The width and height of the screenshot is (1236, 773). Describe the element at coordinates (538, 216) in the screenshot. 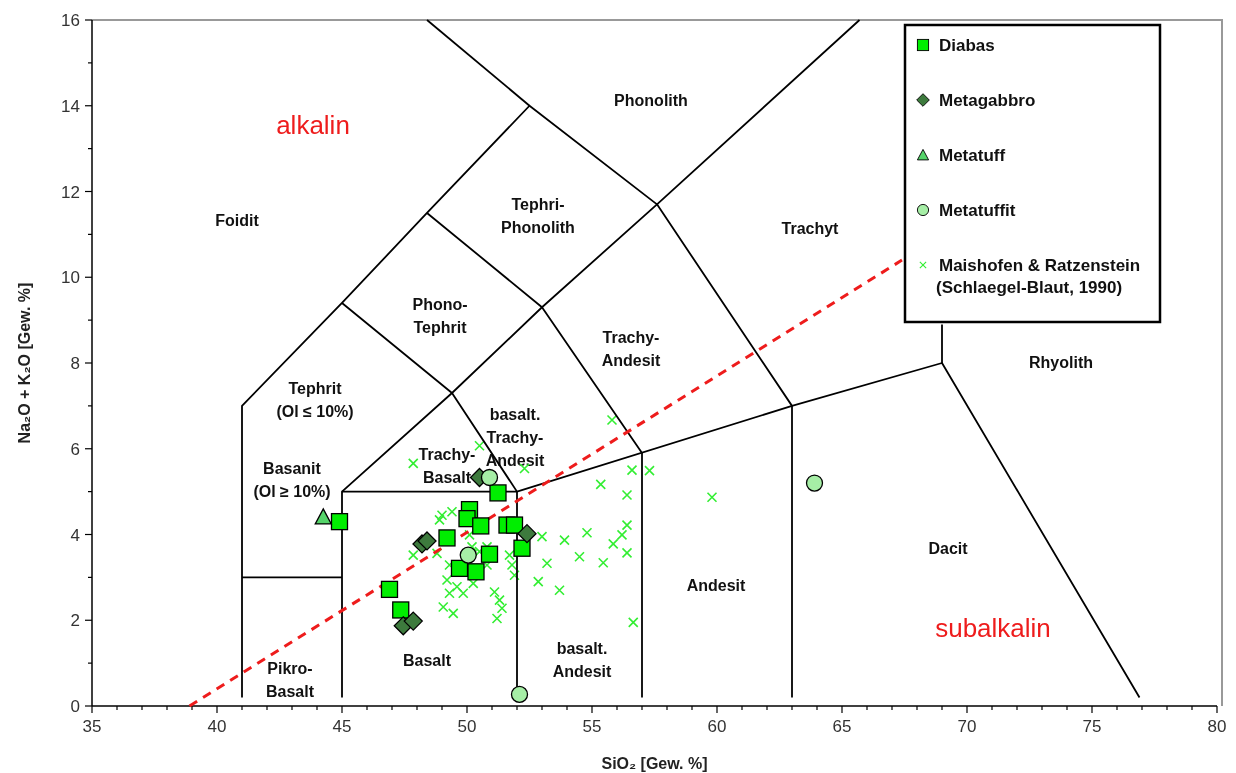

I see `annotation: Tephri- Phonolith` at that location.